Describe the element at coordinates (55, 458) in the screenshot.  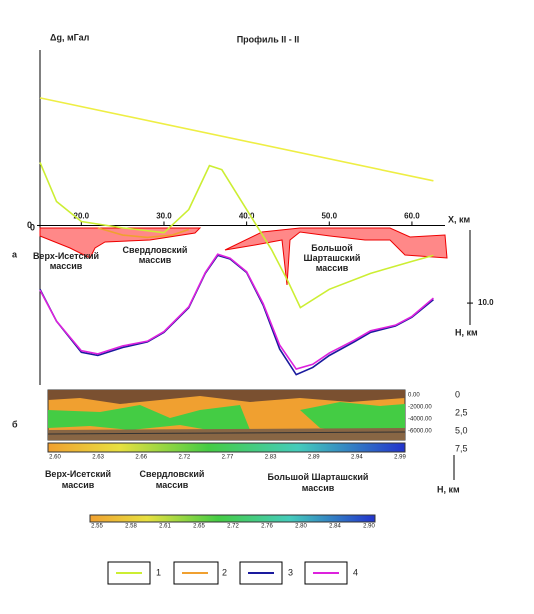
I see `colorbar-label: 2.60` at that location.